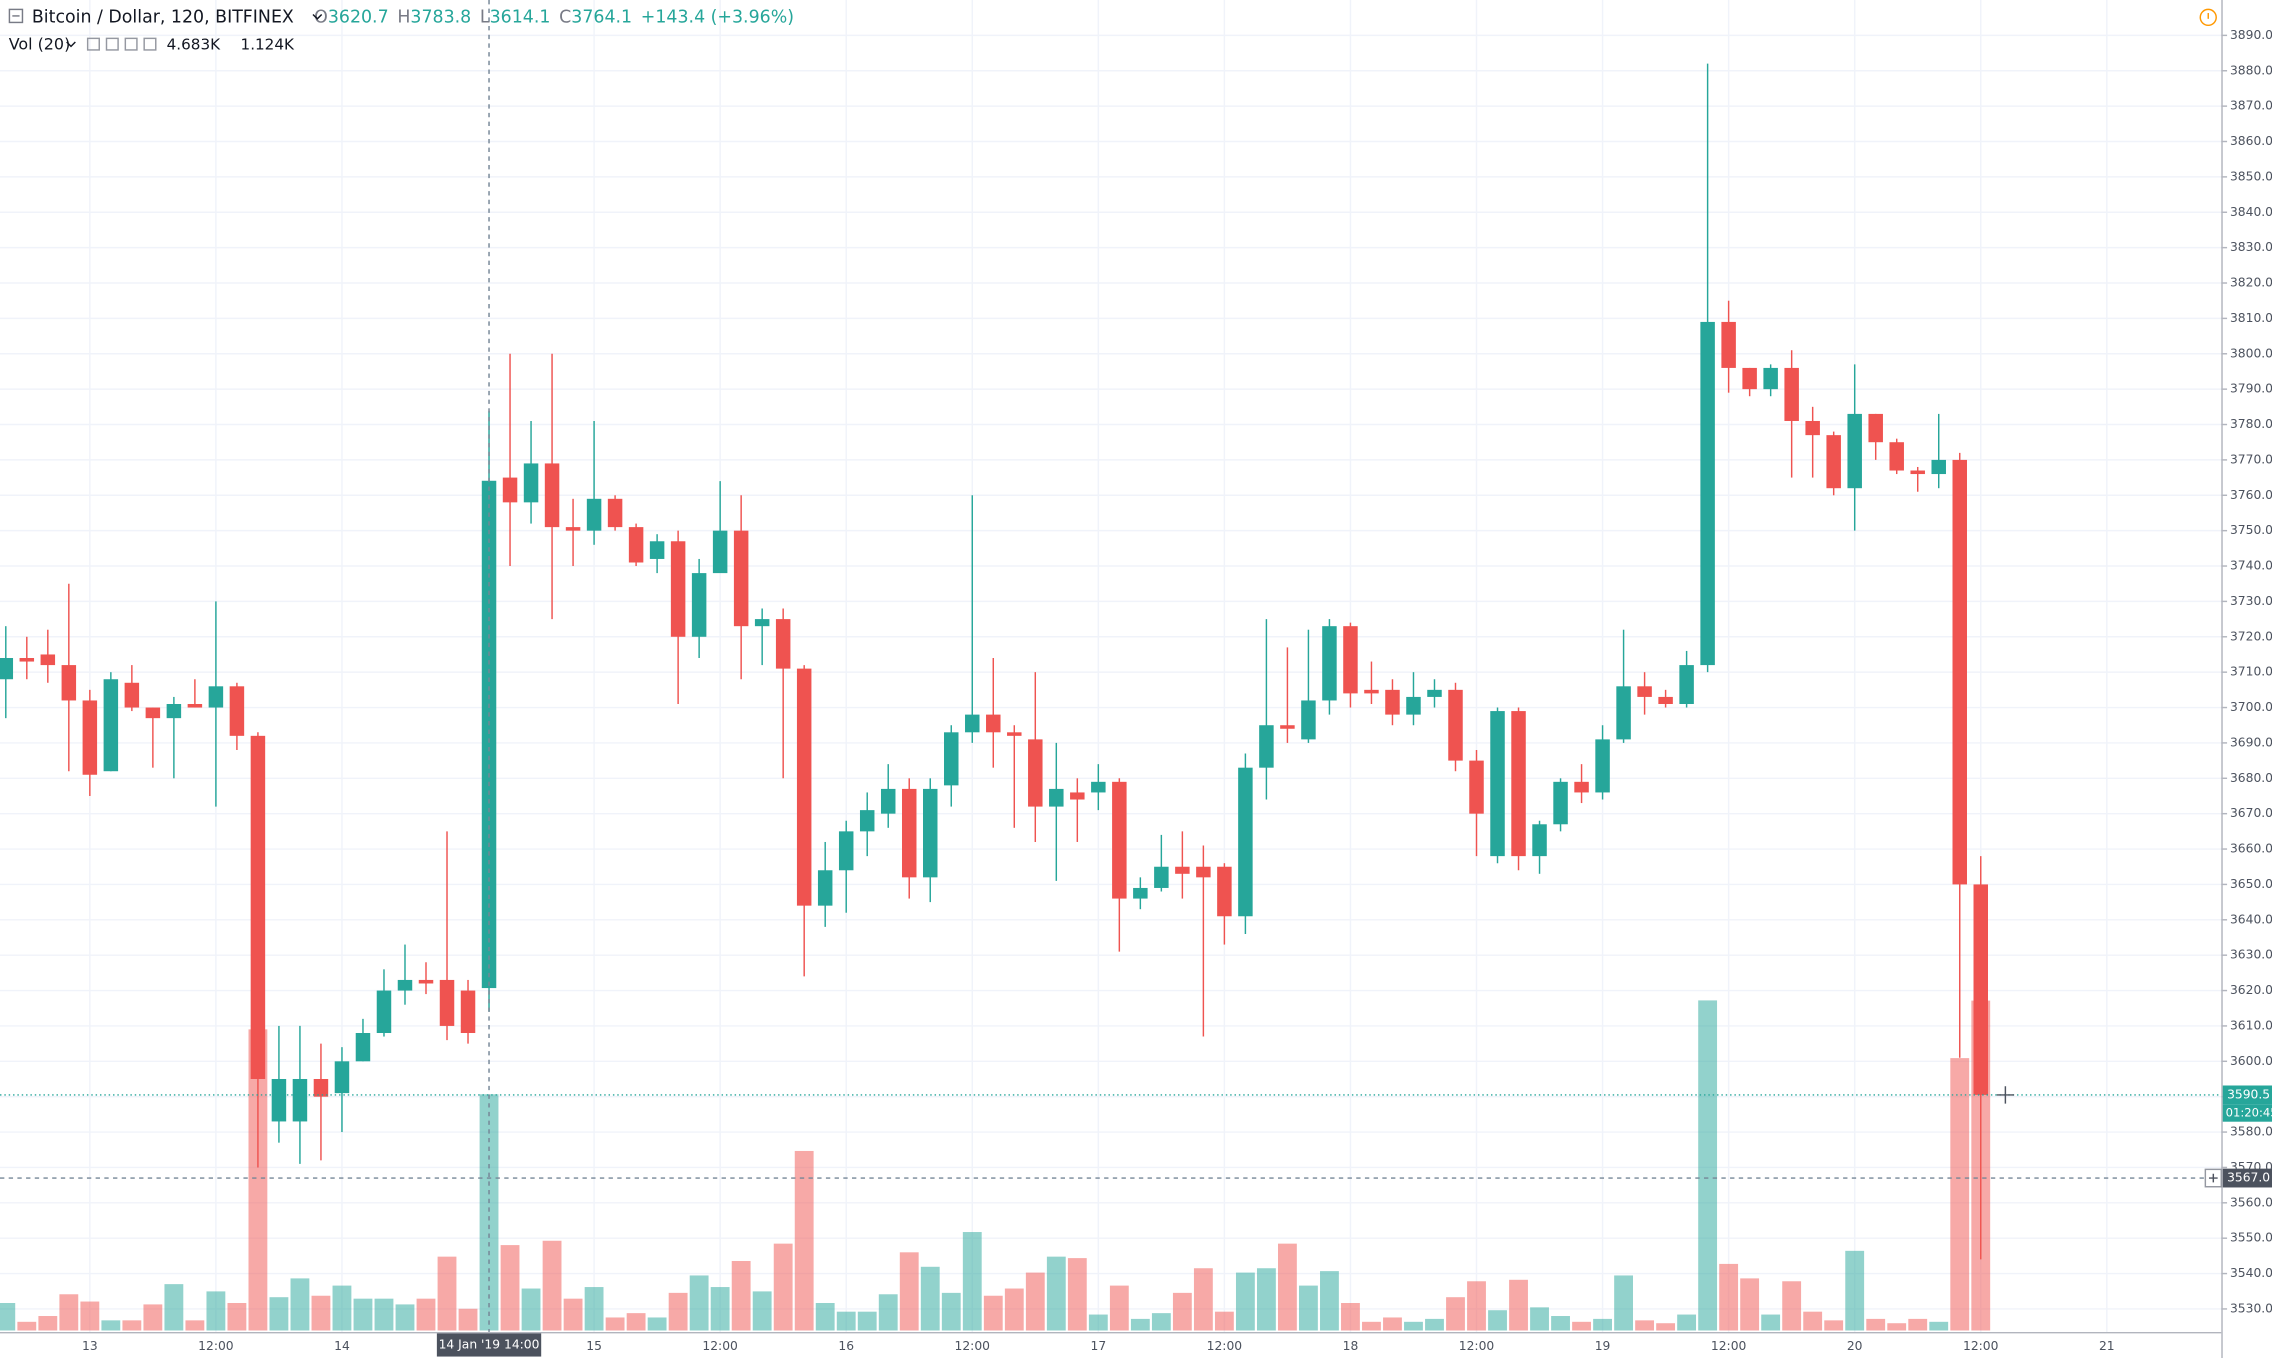 The image size is (2272, 1358). Describe the element at coordinates (2208, 17) in the screenshot. I see `info-icon` at that location.